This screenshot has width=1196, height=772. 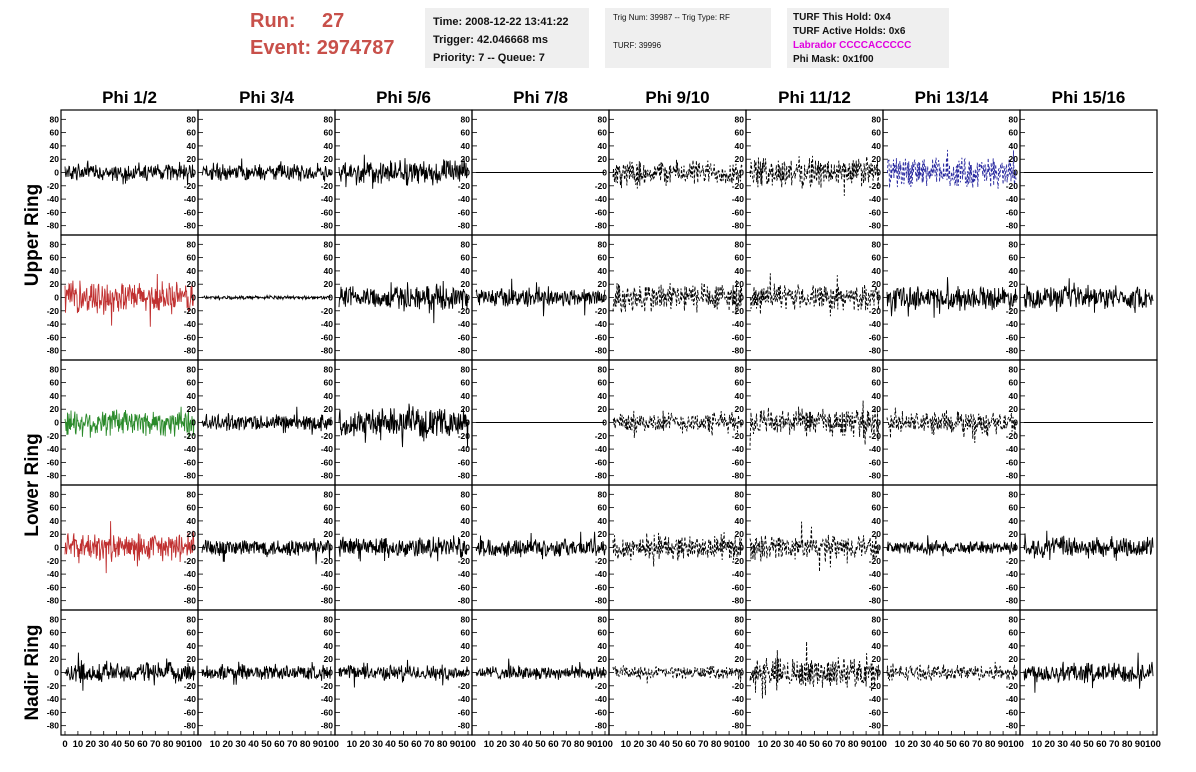 I want to click on event-label: Event:, so click(x=281, y=48).